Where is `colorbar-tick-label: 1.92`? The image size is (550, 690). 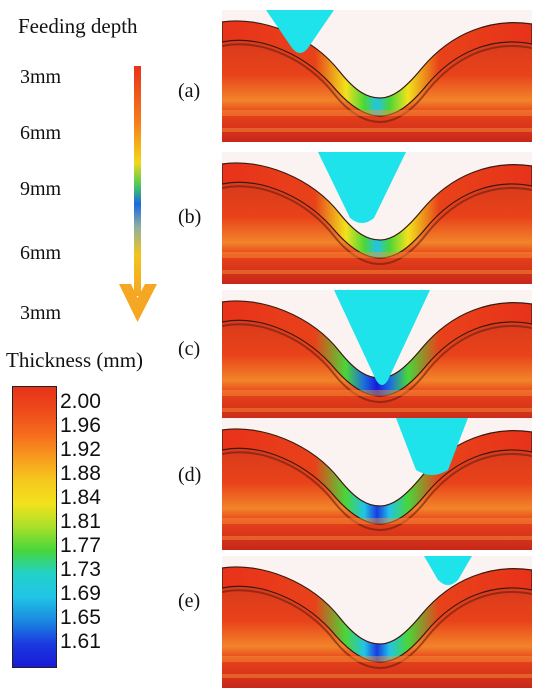
colorbar-tick-label: 1.92 is located at coordinates (80, 449).